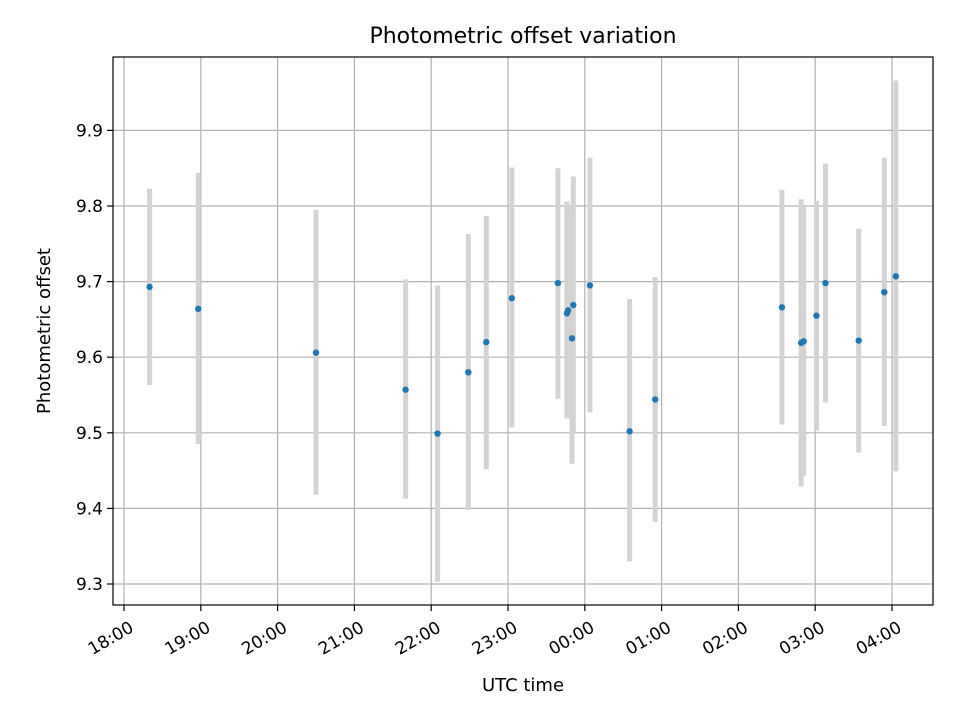 The height and width of the screenshot is (720, 960). What do you see at coordinates (89, 358) in the screenshot?
I see `y-tick-label: 9.6` at bounding box center [89, 358].